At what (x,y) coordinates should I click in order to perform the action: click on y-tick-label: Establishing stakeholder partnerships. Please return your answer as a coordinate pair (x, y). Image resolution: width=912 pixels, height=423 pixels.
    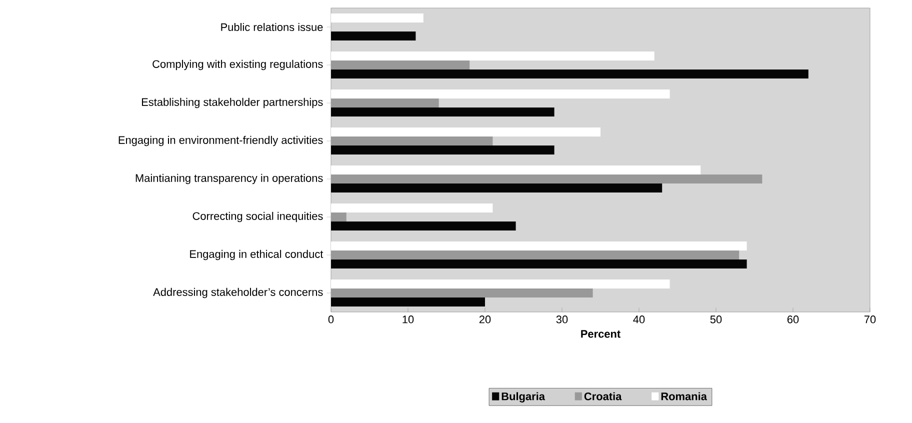
    Looking at the image, I should click on (232, 103).